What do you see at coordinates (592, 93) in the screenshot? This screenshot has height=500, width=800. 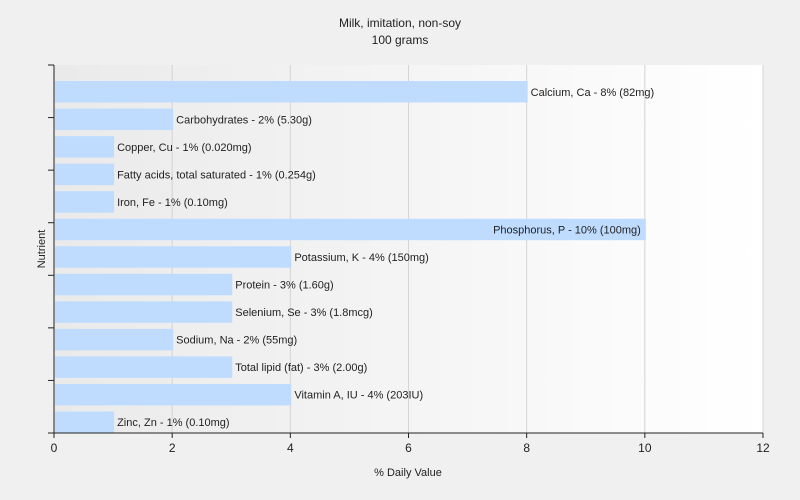 I see `bar-label: Calcium, Ca - 8% (82mg)` at bounding box center [592, 93].